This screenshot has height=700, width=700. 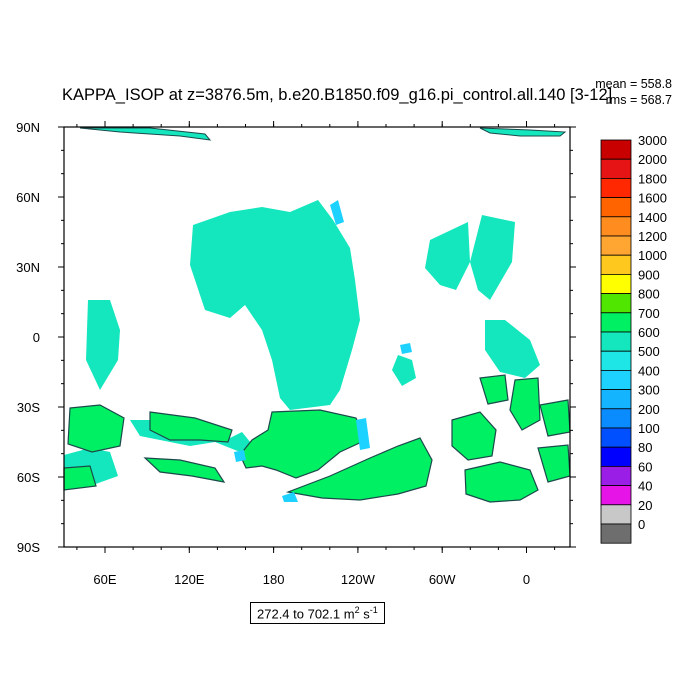 What do you see at coordinates (645, 466) in the screenshot?
I see `colorbar-label: 60` at bounding box center [645, 466].